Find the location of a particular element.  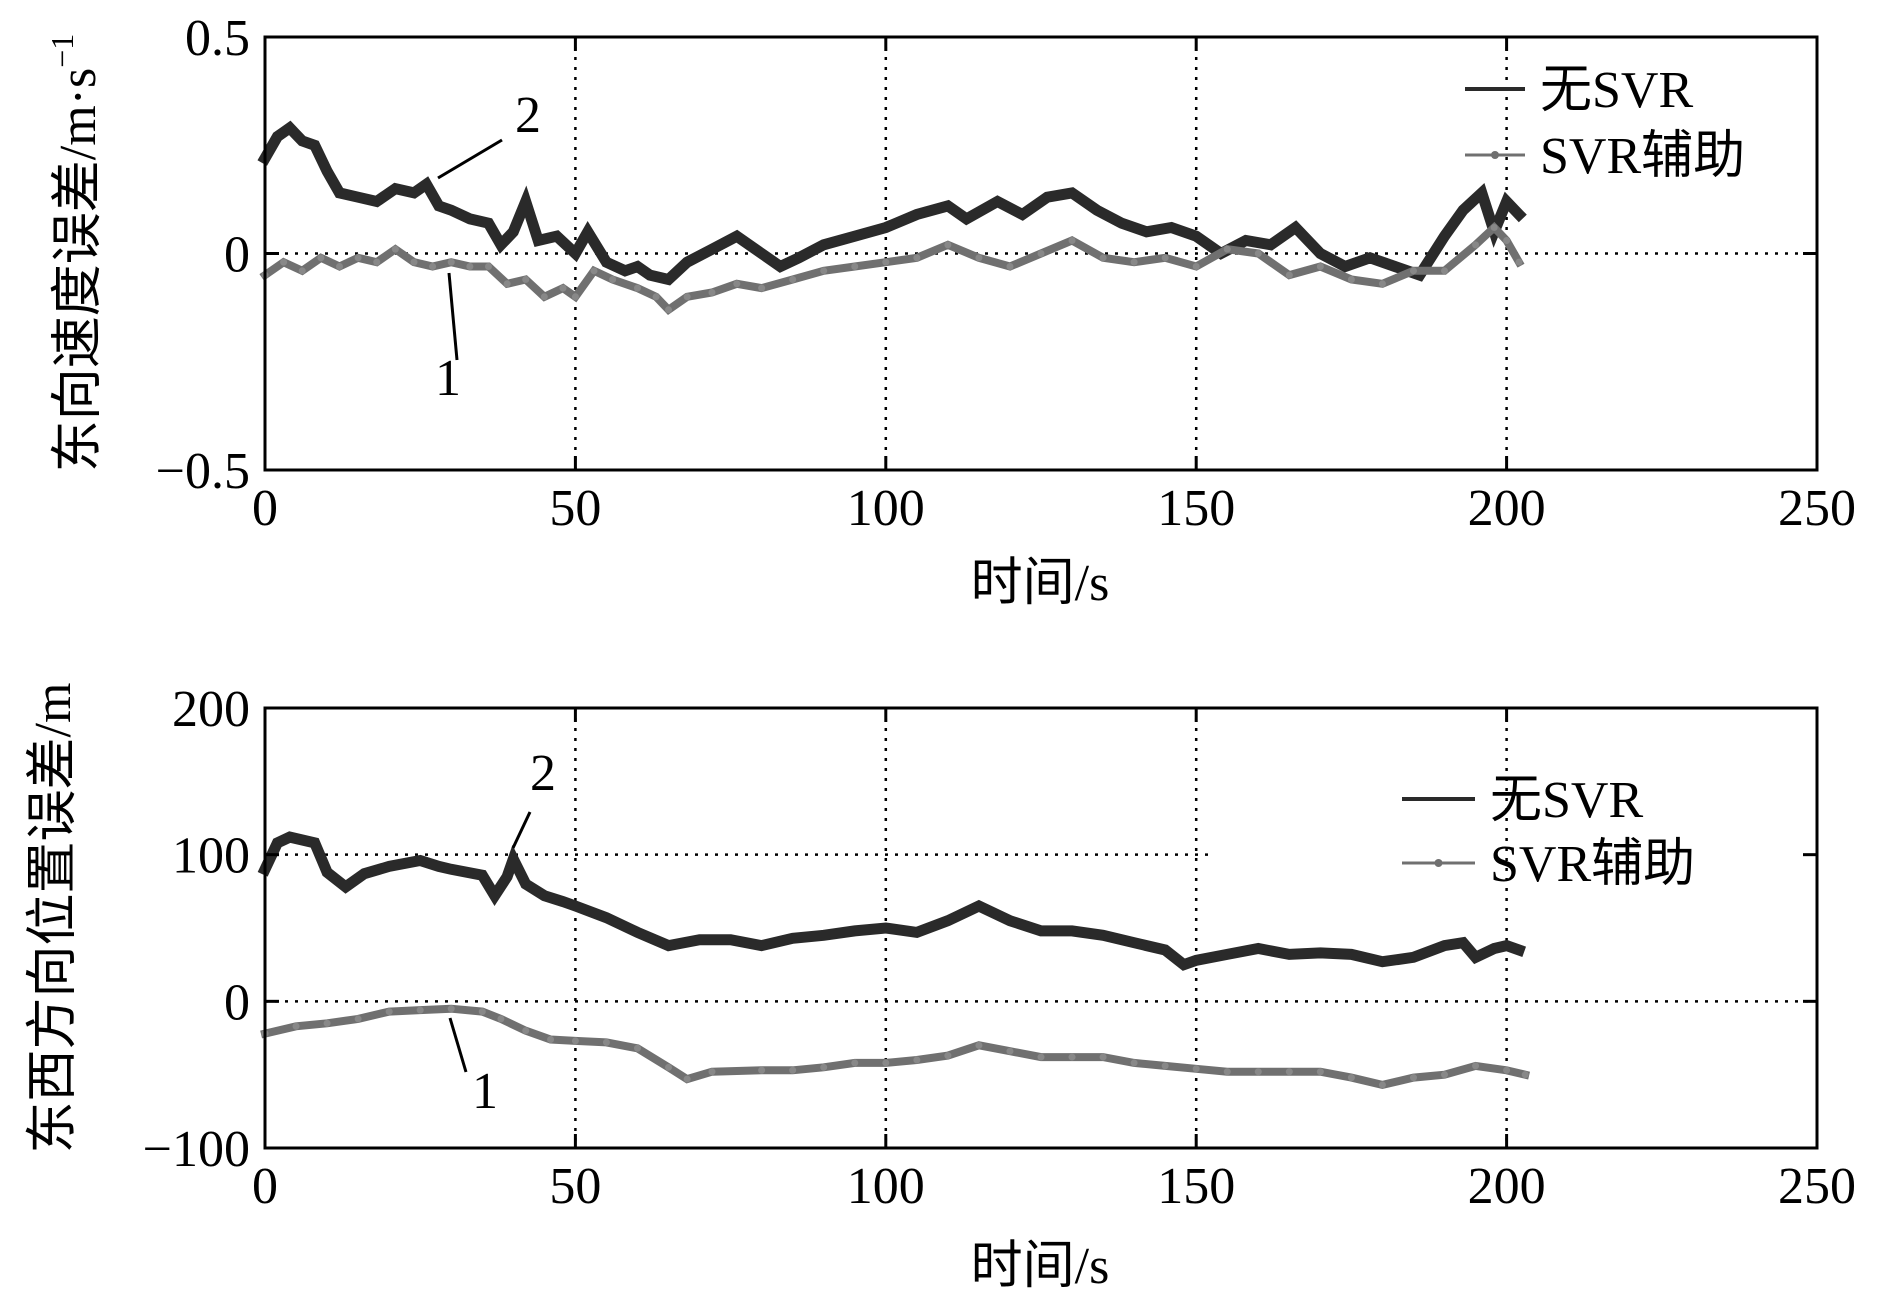

legend-marker is located at coordinates (1439, 863).